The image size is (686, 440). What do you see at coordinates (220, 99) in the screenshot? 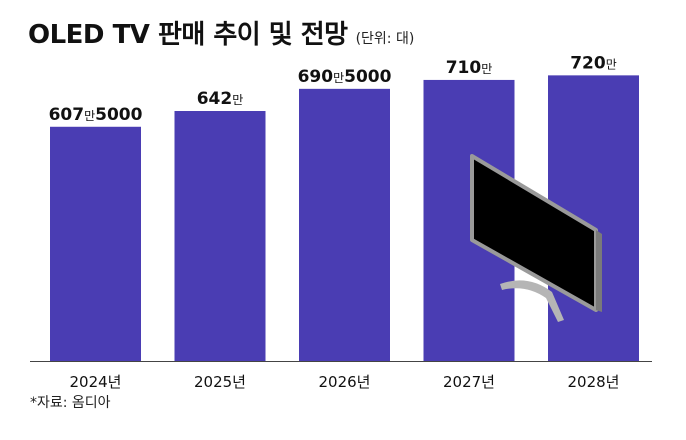
I see `data-label-1: 642만` at bounding box center [220, 99].